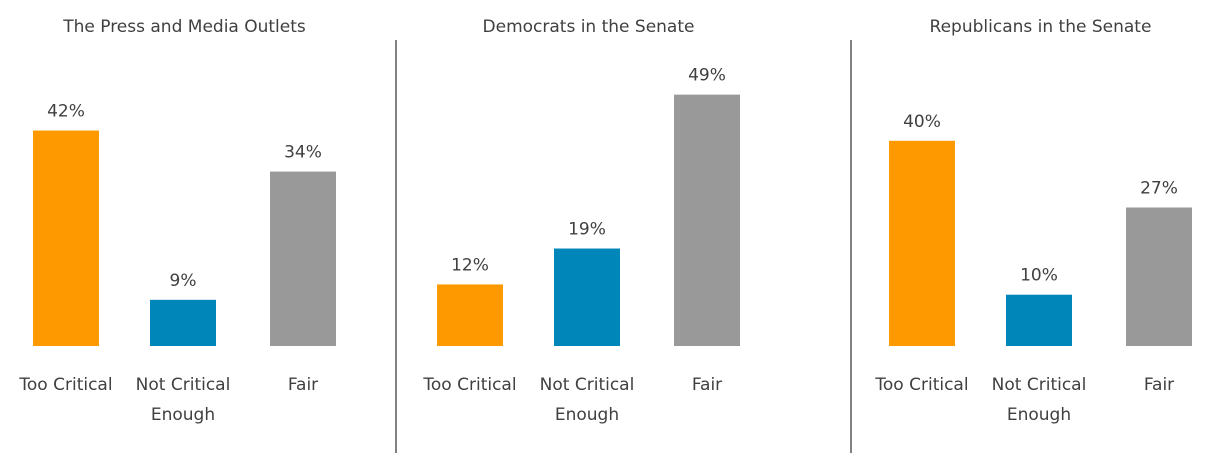  What do you see at coordinates (587, 230) in the screenshot?
I see `data-label: 19%` at bounding box center [587, 230].